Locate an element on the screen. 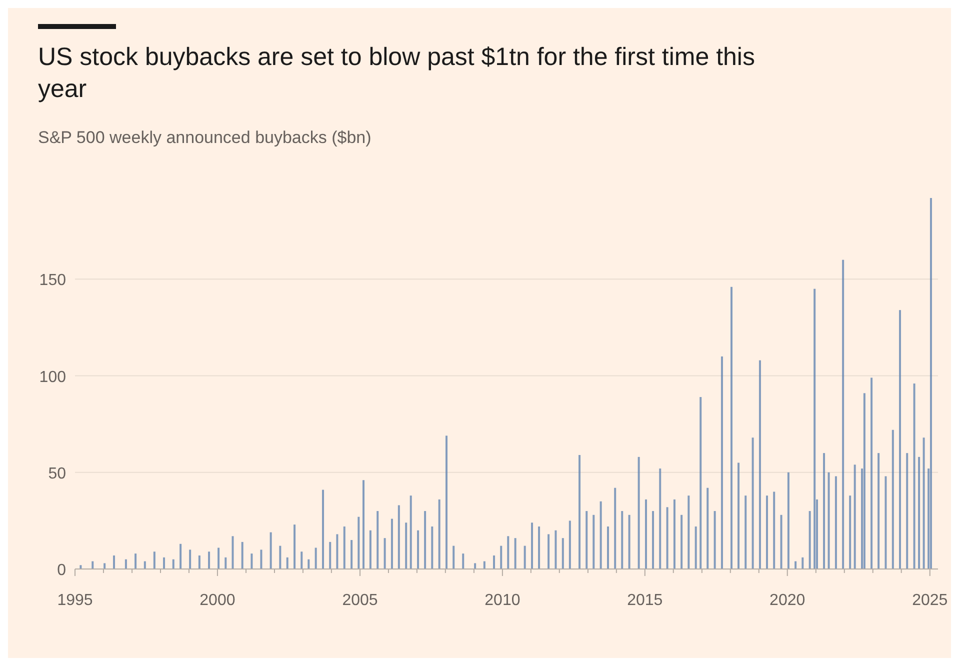 The width and height of the screenshot is (959, 668). x-tick-label: 2025 is located at coordinates (930, 600).